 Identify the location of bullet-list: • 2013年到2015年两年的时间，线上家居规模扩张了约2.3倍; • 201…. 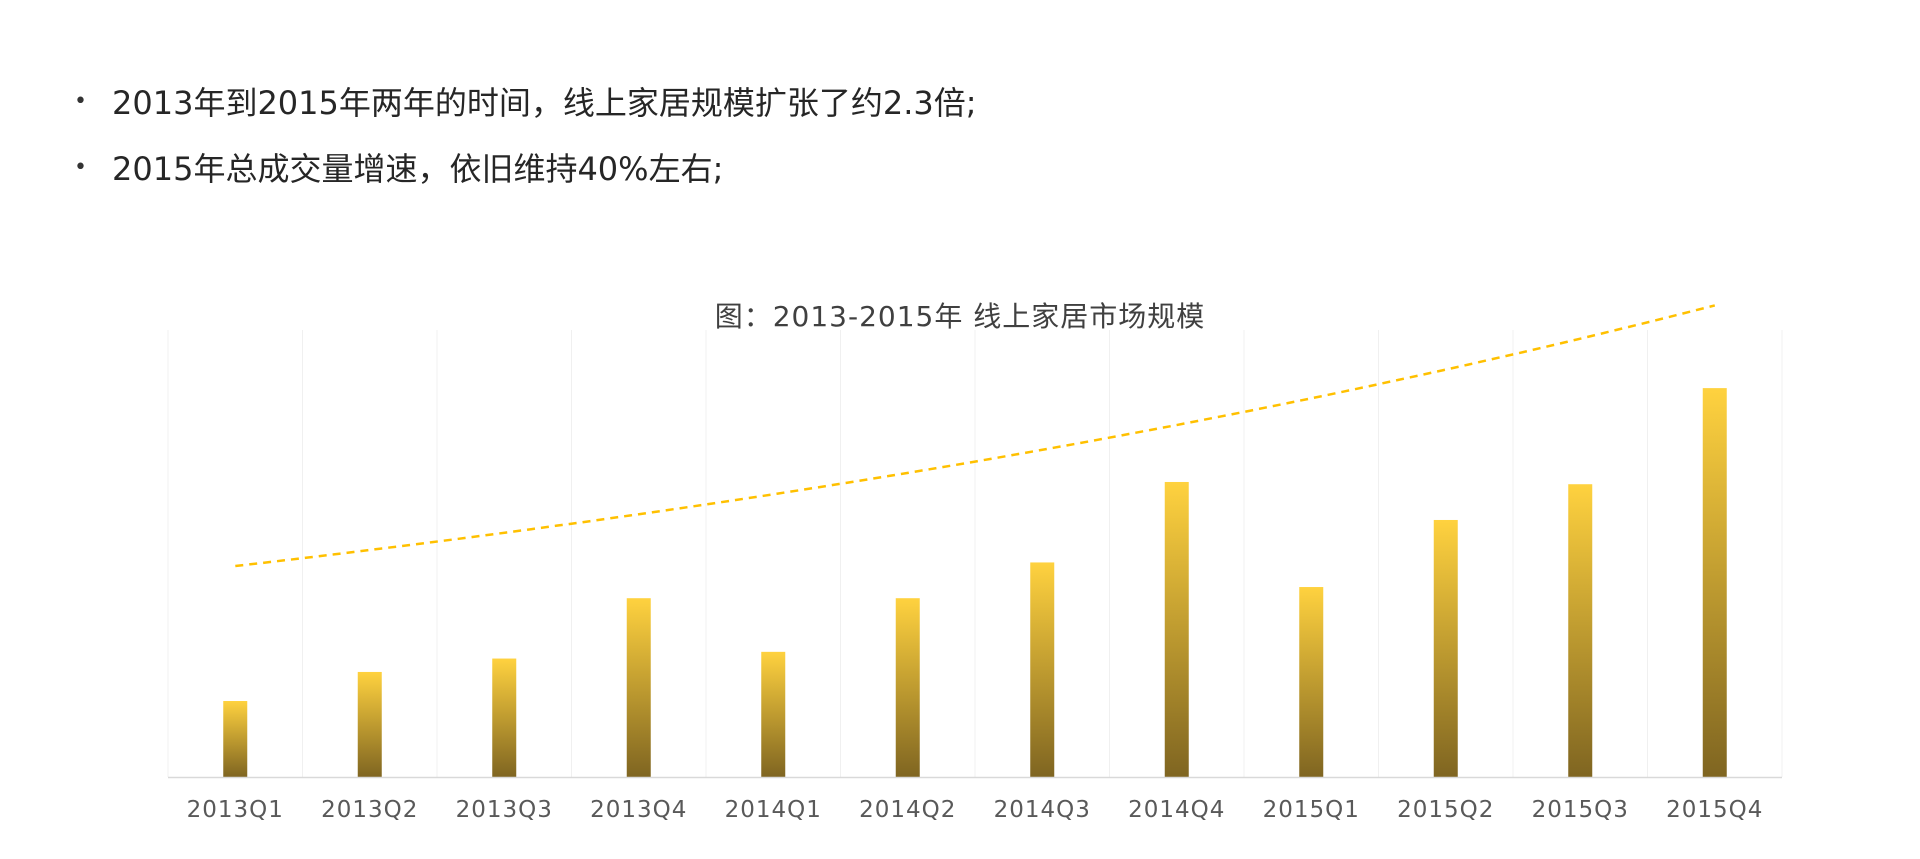
(525, 134).